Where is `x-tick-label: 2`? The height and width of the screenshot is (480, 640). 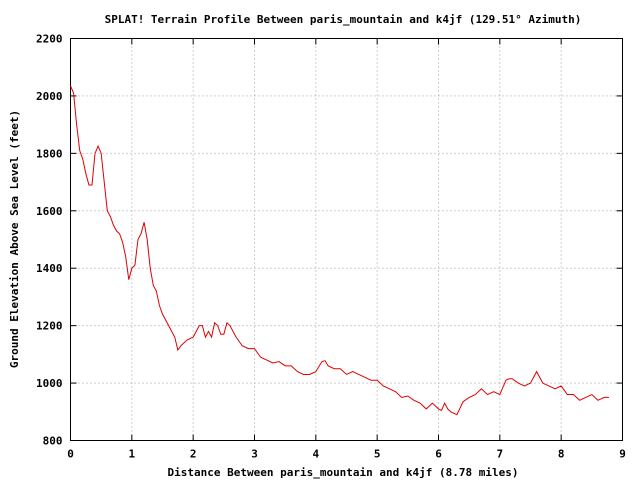
x-tick-label: 2 is located at coordinates (193, 454).